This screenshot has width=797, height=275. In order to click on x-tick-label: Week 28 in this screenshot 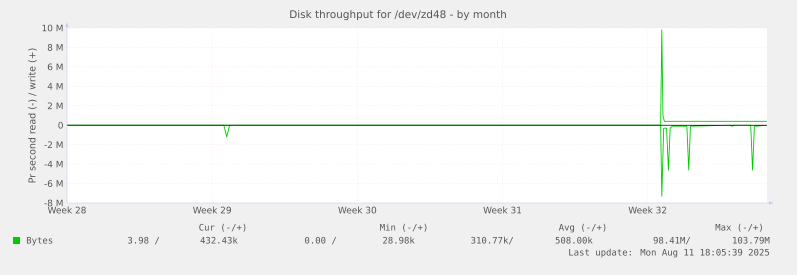, I will do `click(67, 210)`.